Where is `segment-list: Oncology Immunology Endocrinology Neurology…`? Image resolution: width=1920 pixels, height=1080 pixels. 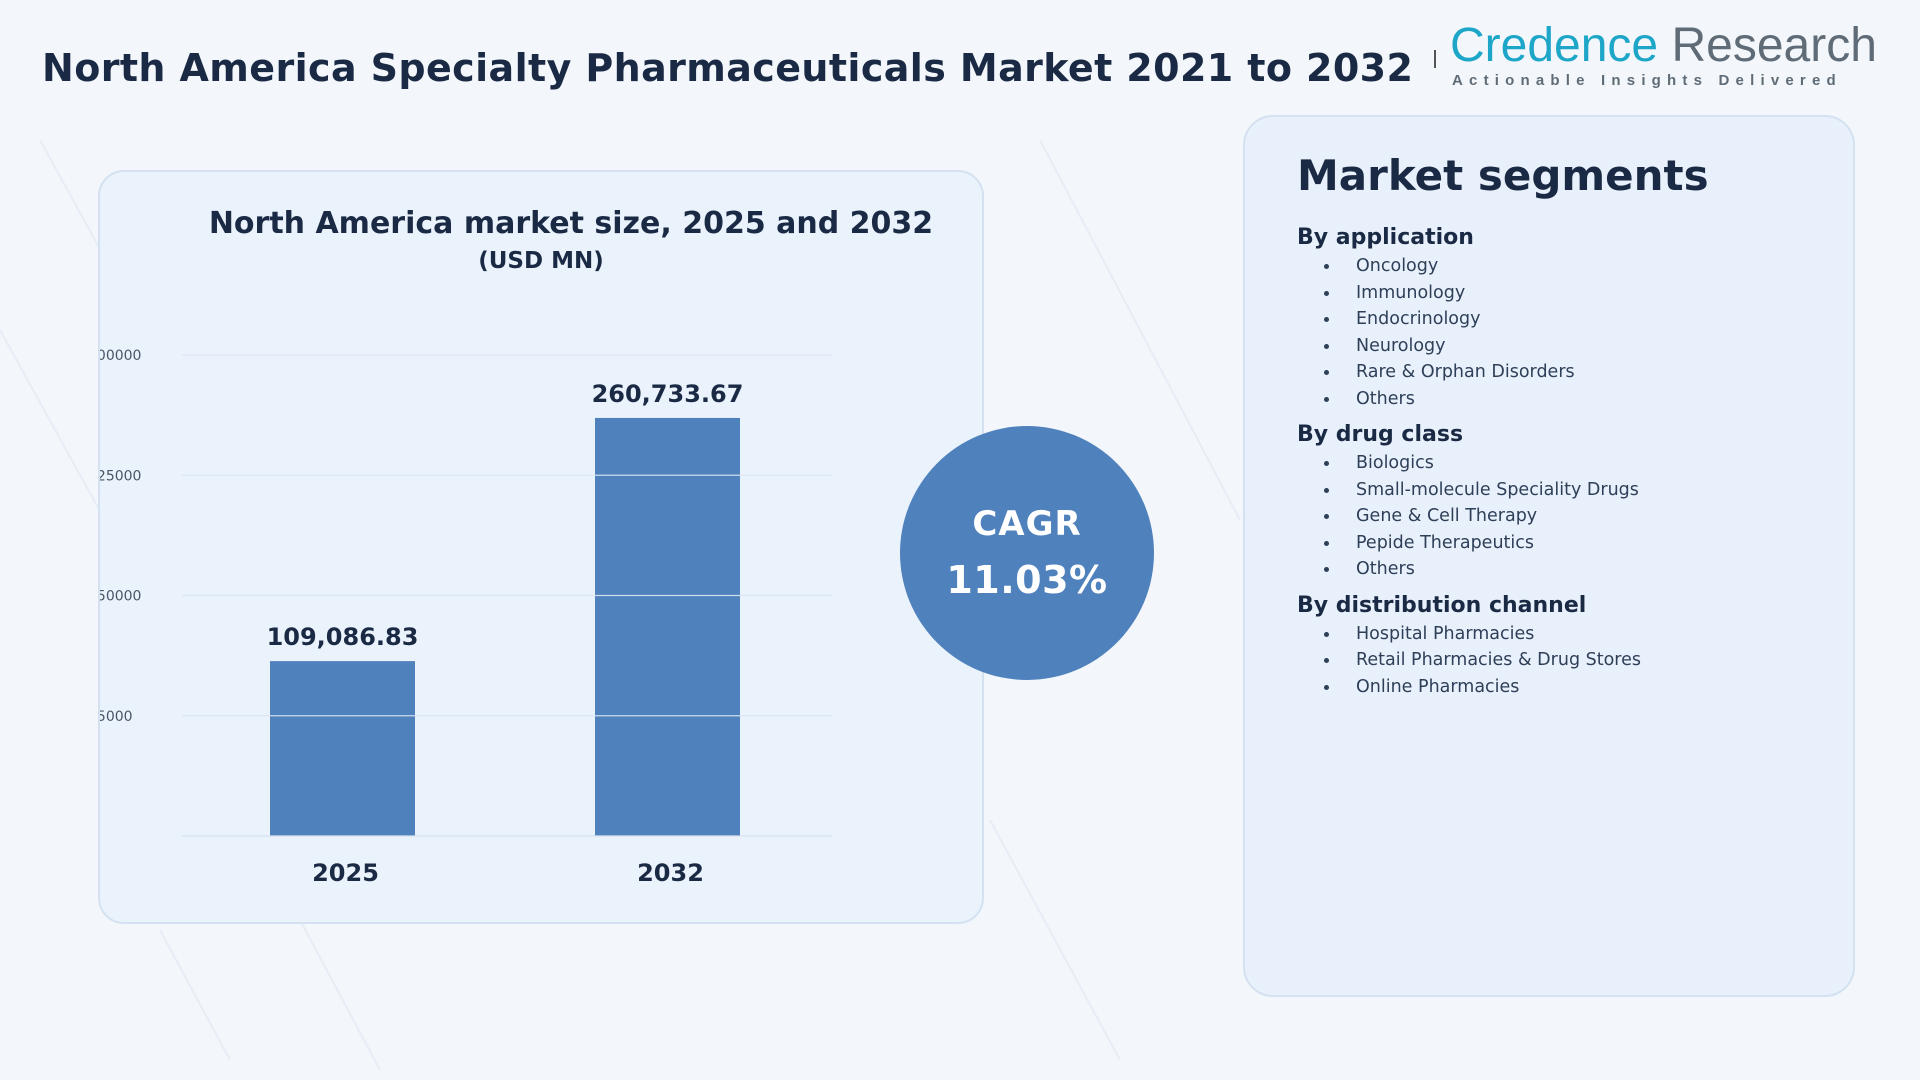 segment-list: Oncology Immunology Endocrinology Neurology… is located at coordinates (1567, 332).